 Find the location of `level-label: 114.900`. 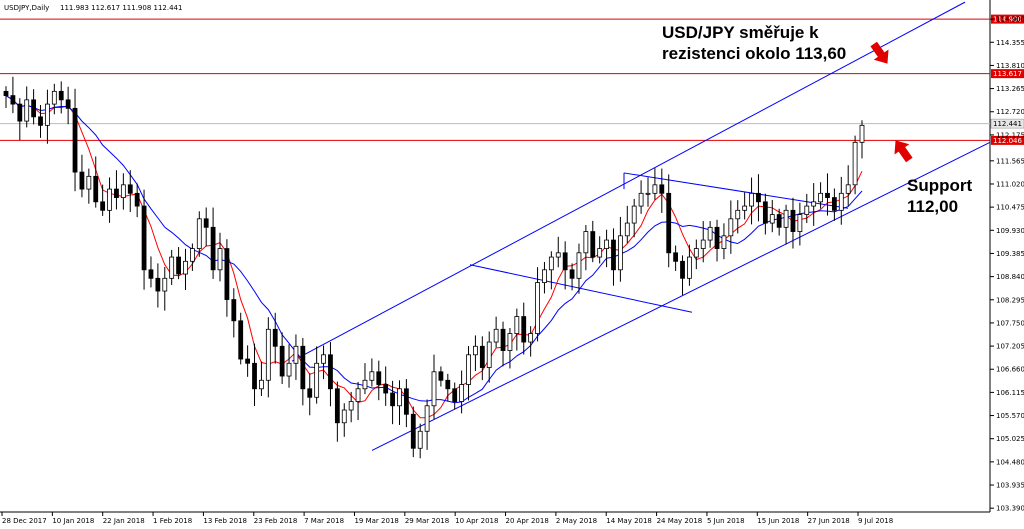

level-label: 114.900 is located at coordinates (1007, 20).